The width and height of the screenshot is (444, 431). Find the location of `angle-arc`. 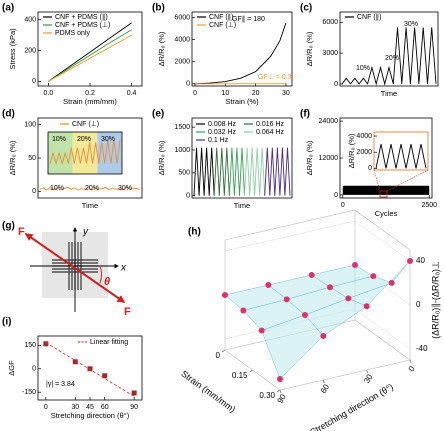

angle-arc is located at coordinates (100, 274).